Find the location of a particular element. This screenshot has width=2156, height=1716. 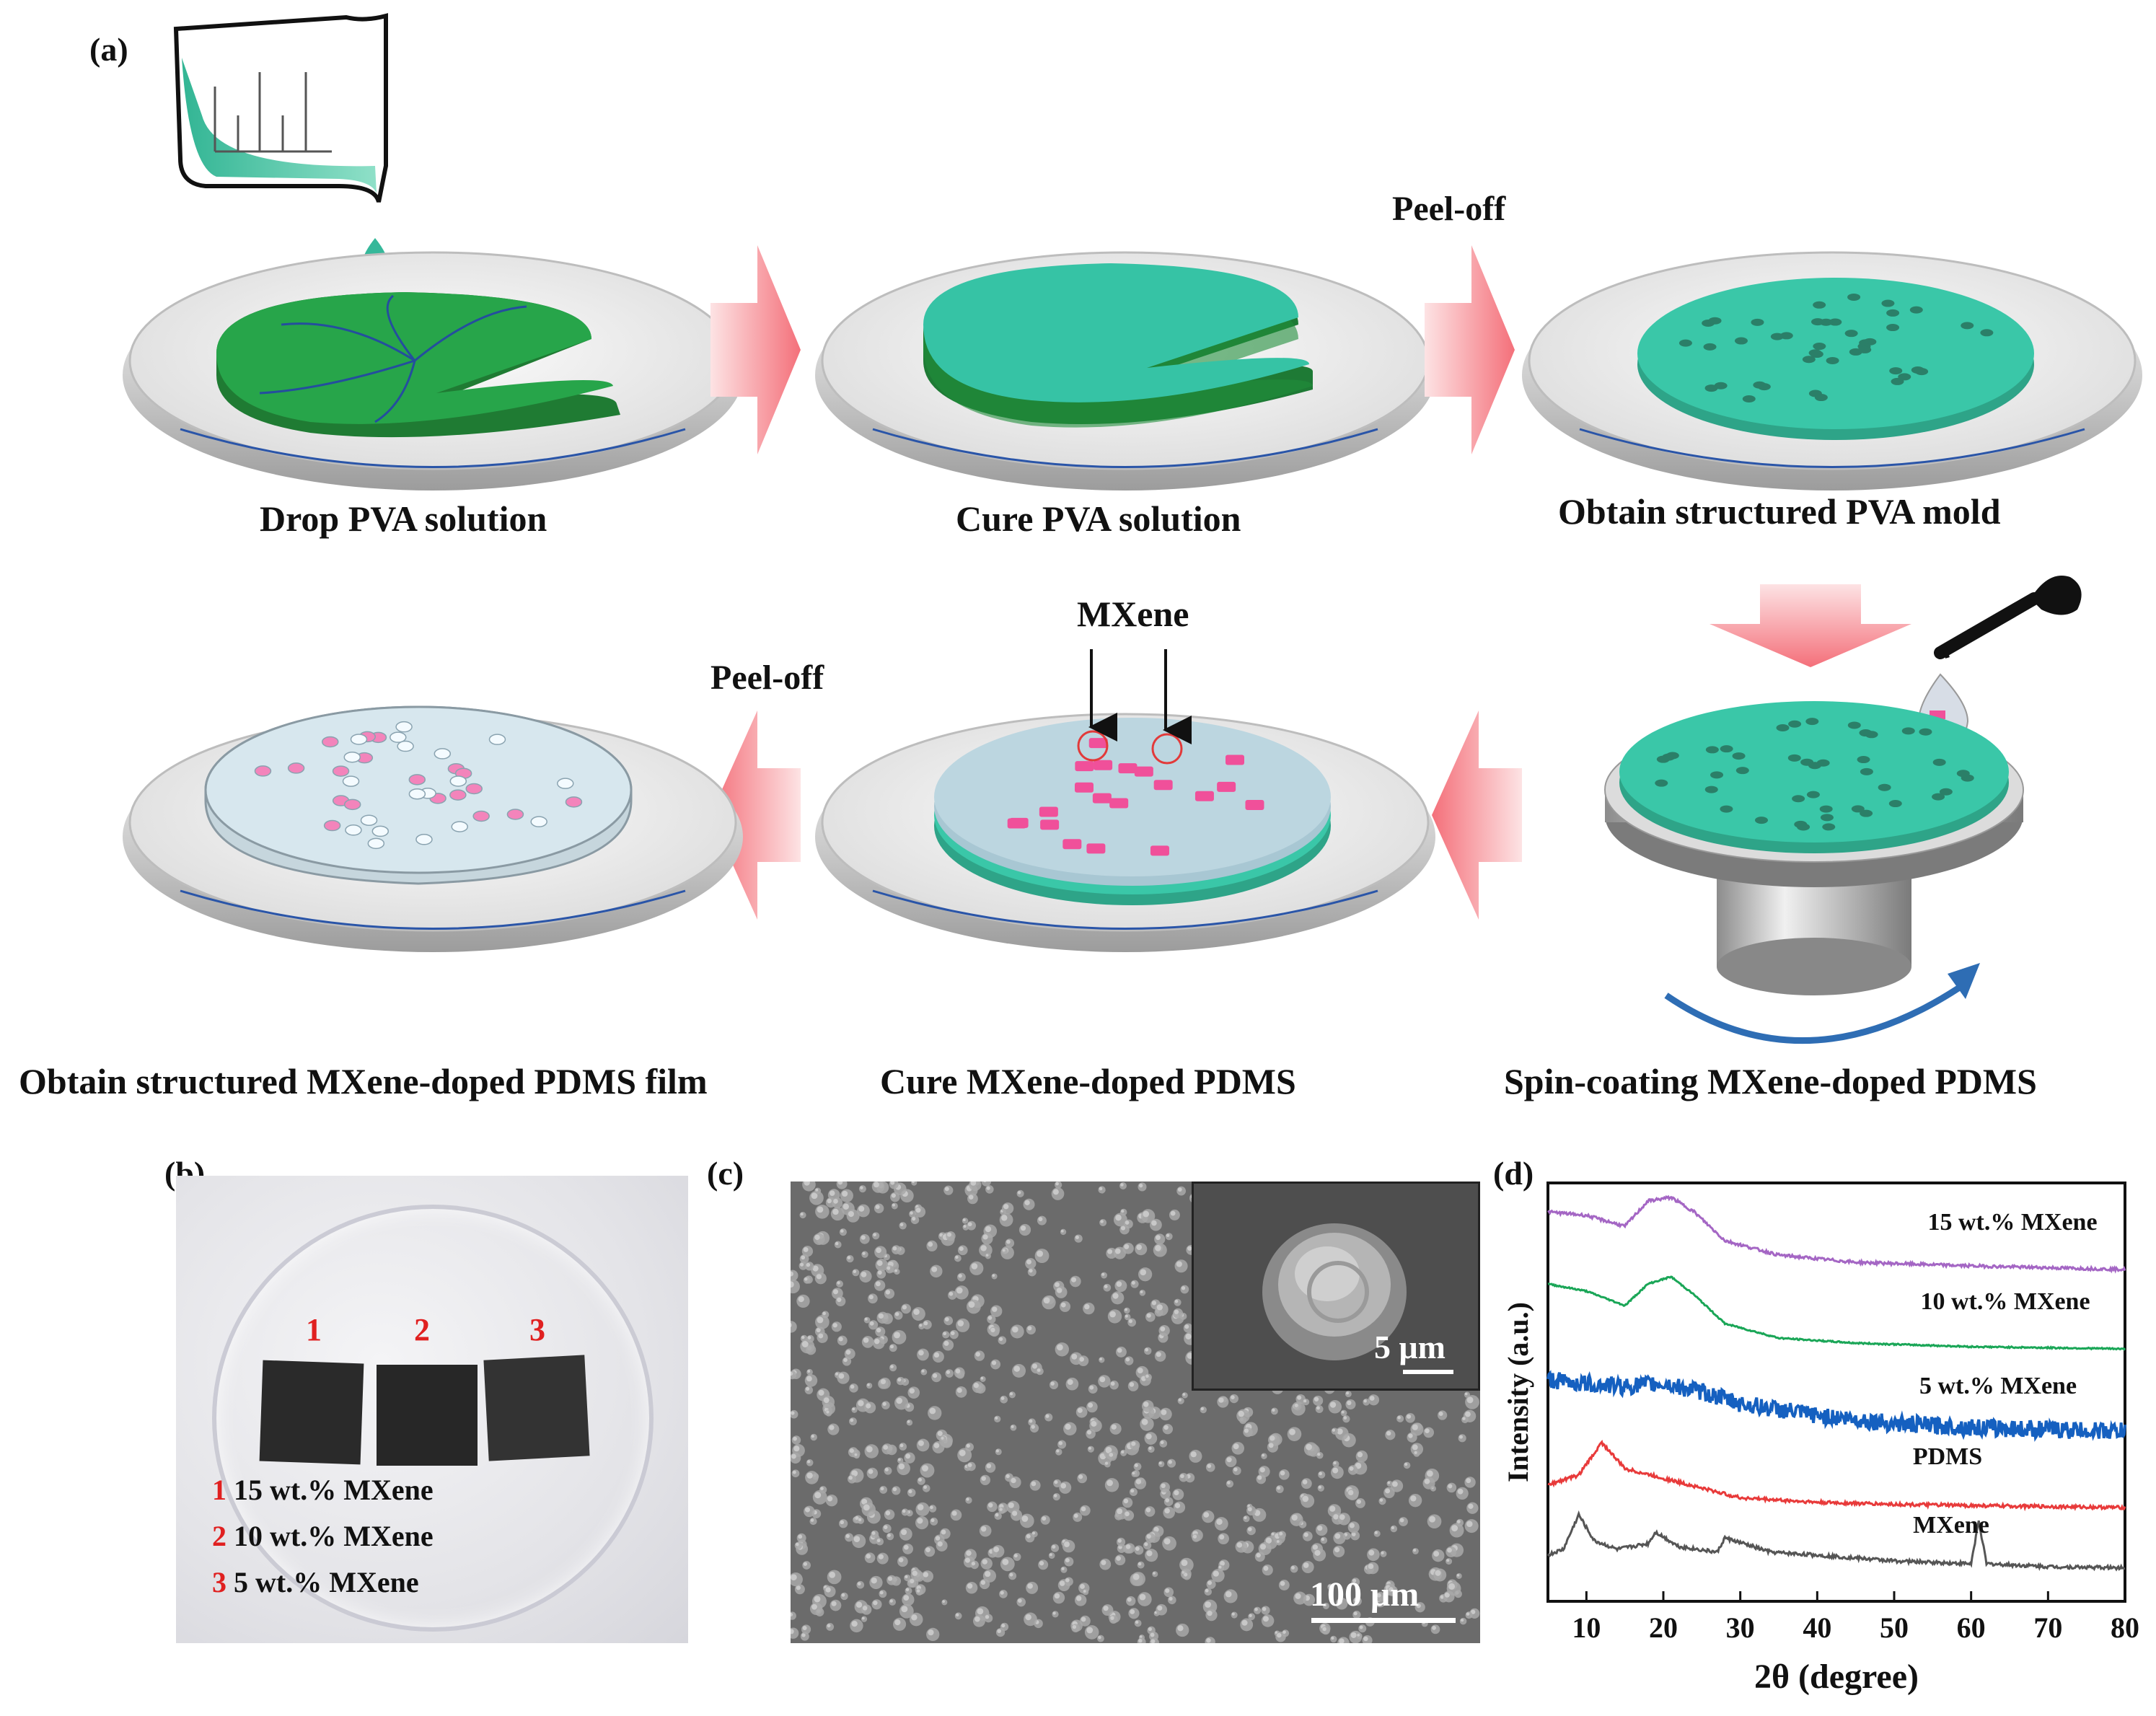

step-label-spin-coating: Spin-coating MXene-doped PDMS is located at coordinates (1771, 1081).